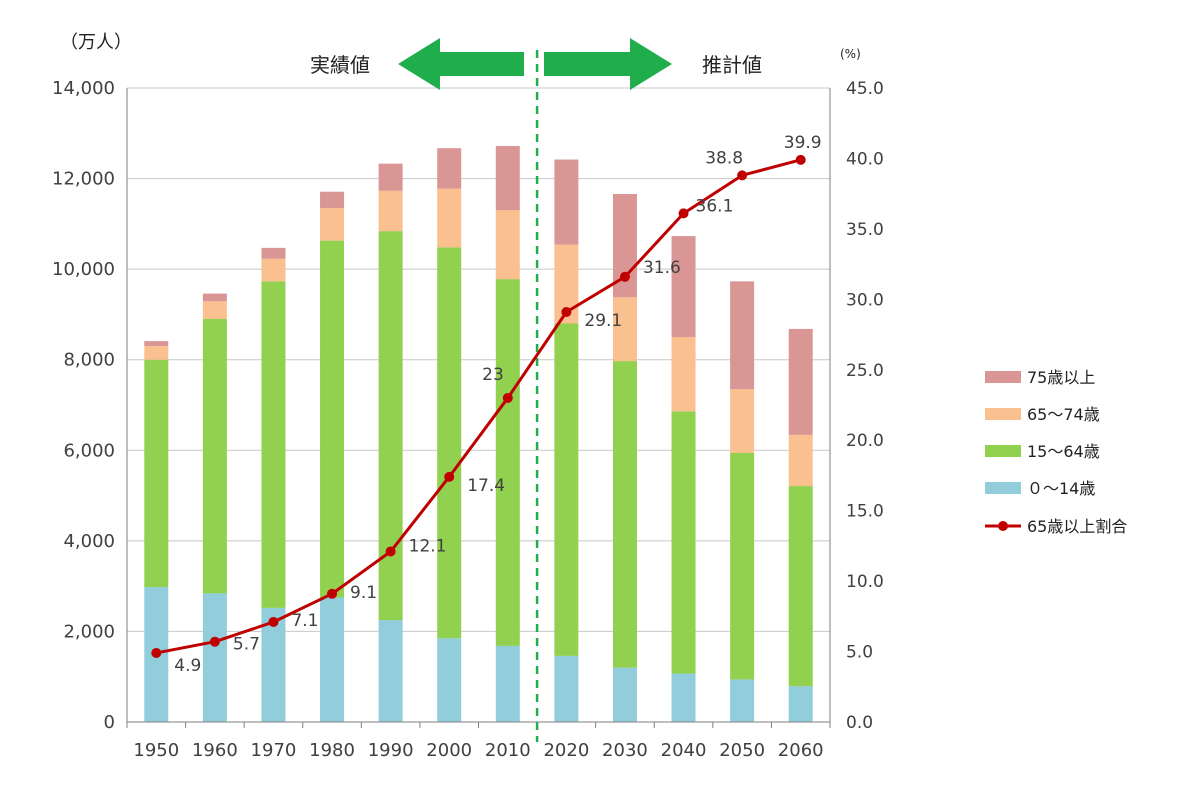  What do you see at coordinates (83, 88) in the screenshot?
I see `y-tick-label: 14,000` at bounding box center [83, 88].